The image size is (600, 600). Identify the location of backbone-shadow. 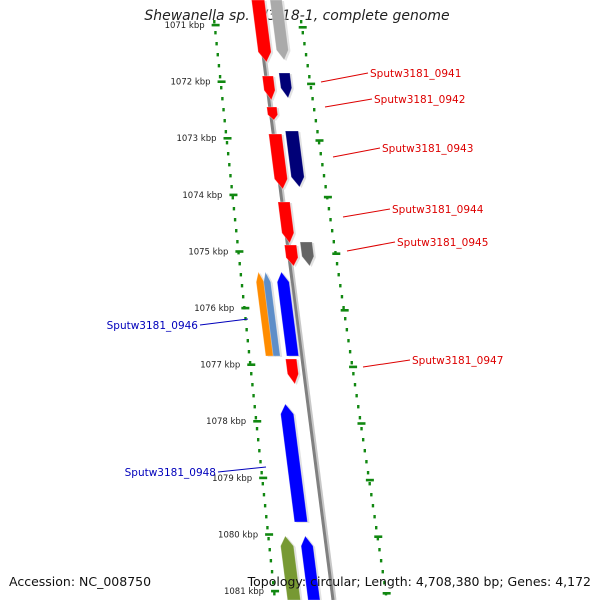
(296, 300).